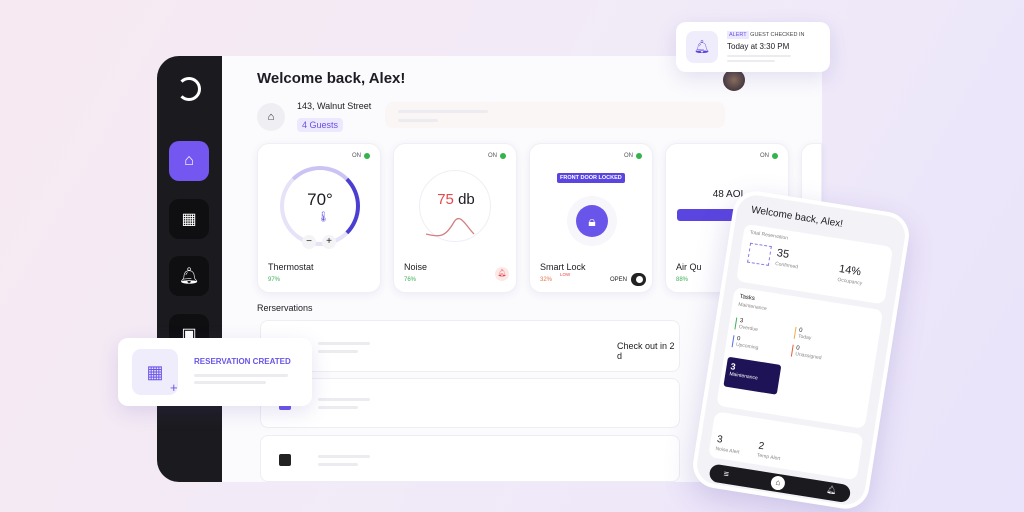 The image size is (1024, 512). I want to click on noise-wave, so click(450, 227).